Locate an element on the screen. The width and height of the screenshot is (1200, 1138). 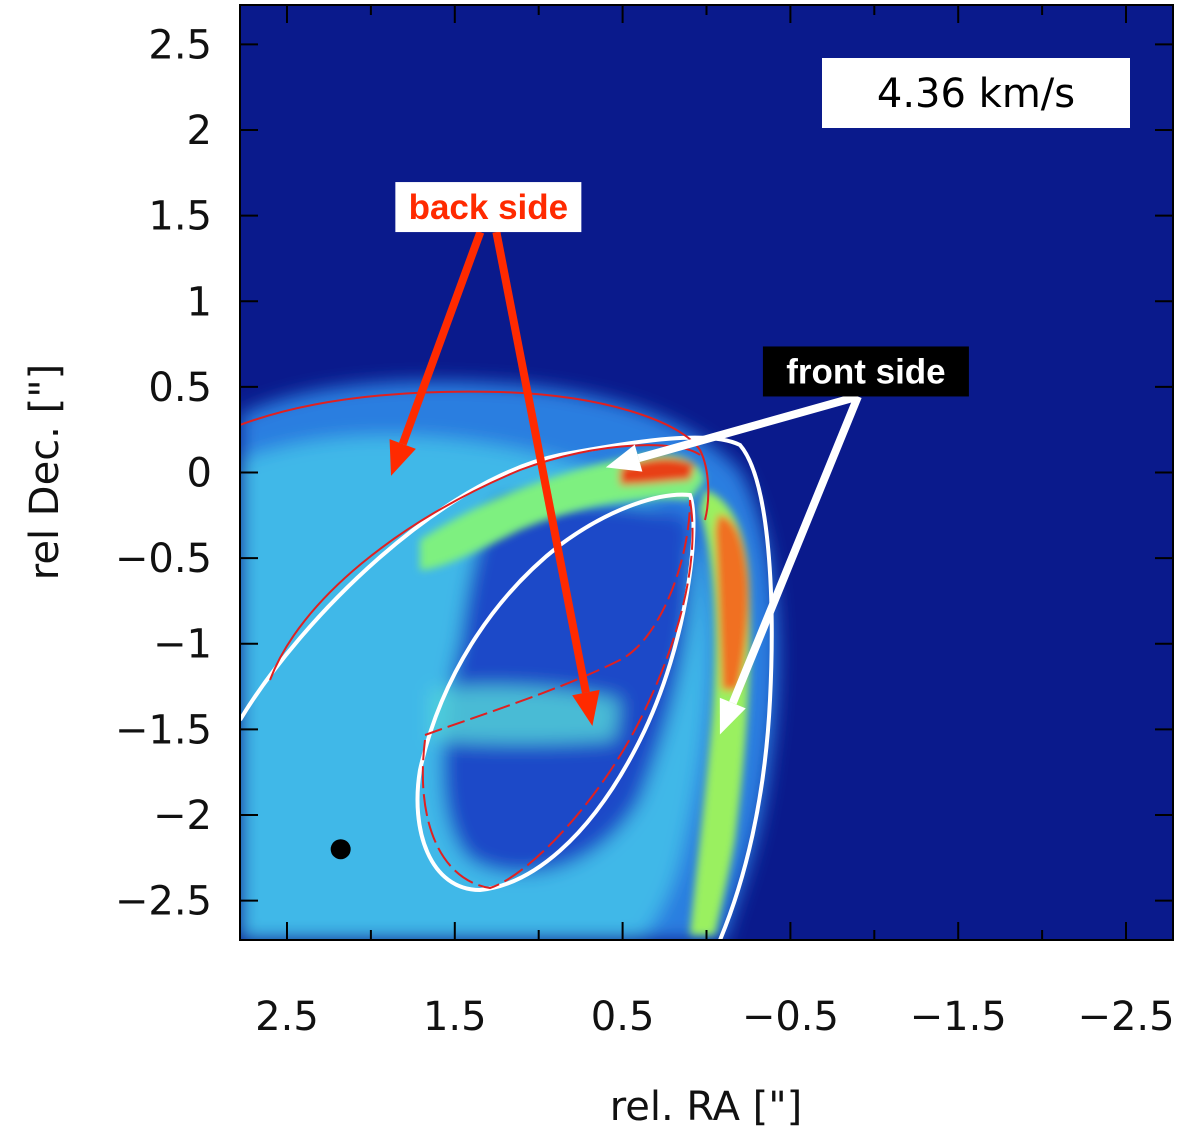
red-outer-curve is located at coordinates (475, 455).